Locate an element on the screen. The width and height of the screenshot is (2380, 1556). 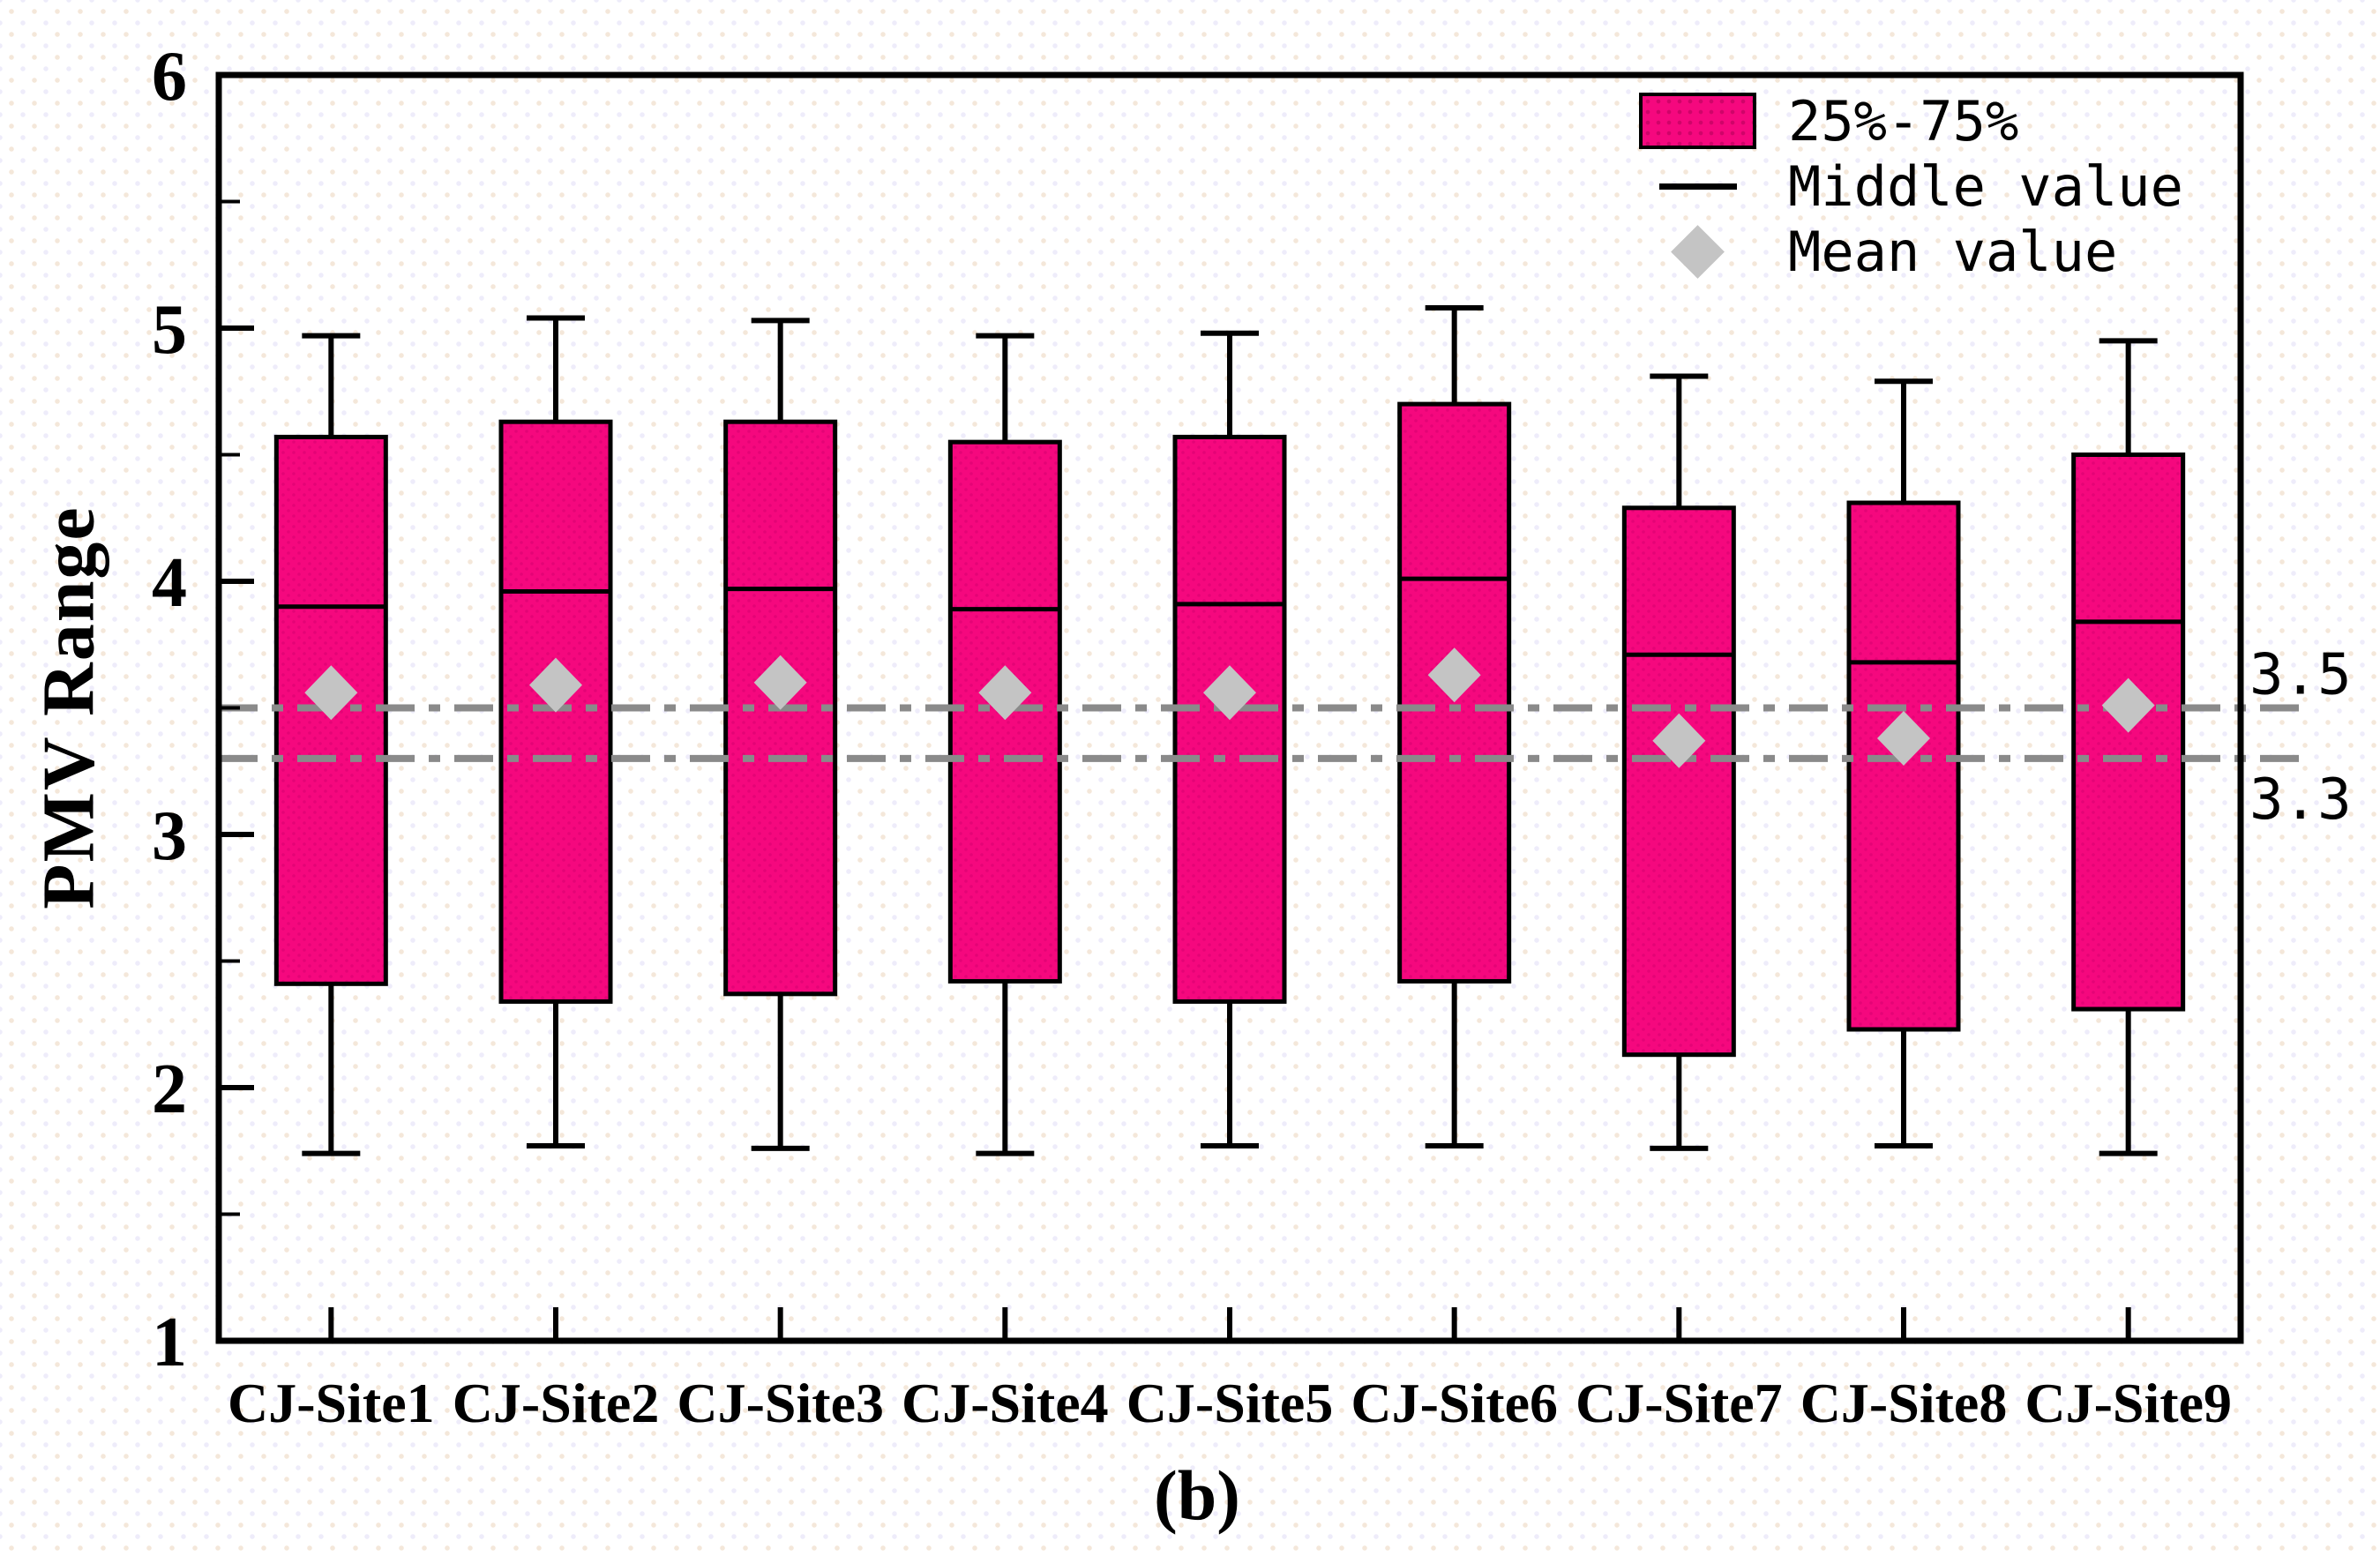
x-axis-label: CJ-Site6 is located at coordinates (1454, 1403).